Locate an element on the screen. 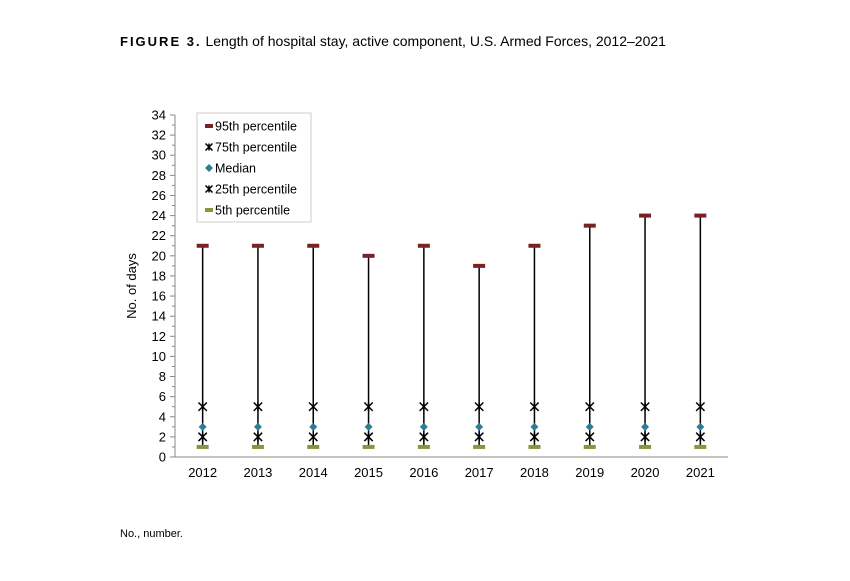 This screenshot has width=850, height=581. x-tick-label: 2015 is located at coordinates (368, 472).